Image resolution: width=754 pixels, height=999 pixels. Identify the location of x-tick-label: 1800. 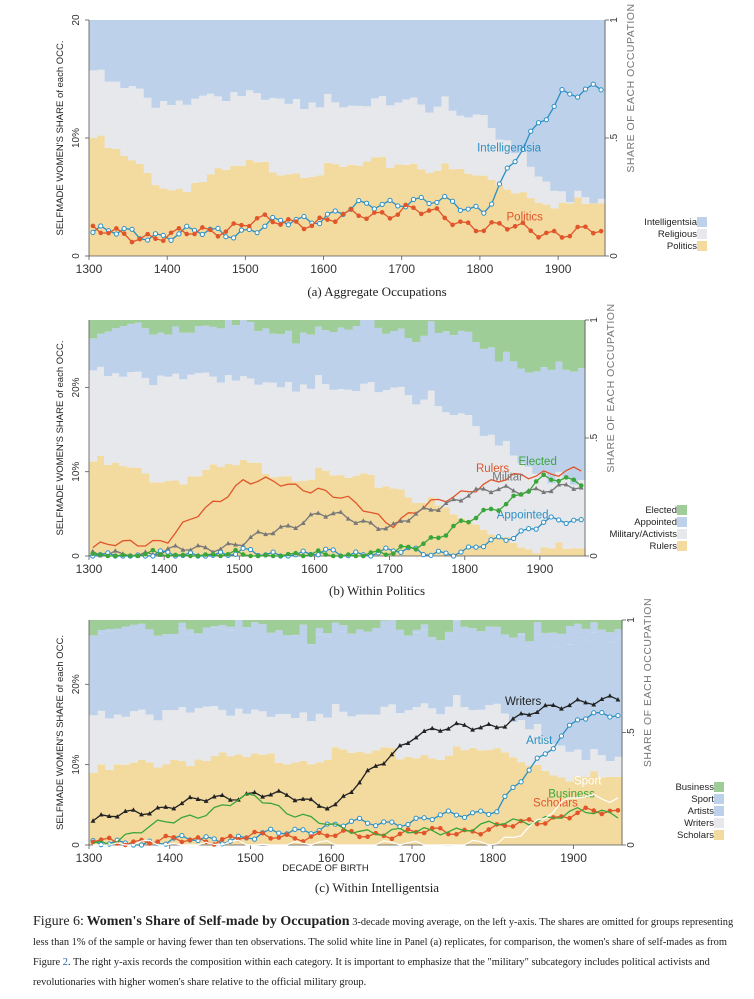
(480, 269).